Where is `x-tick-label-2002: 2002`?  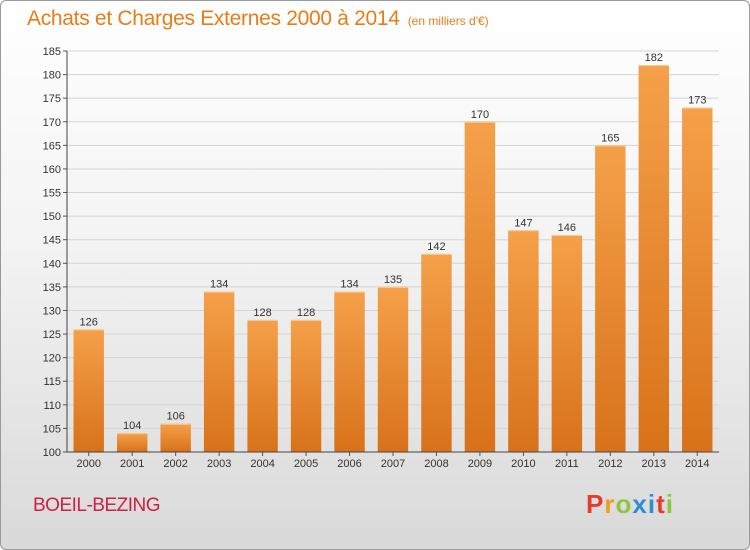
x-tick-label-2002: 2002 is located at coordinates (175, 464).